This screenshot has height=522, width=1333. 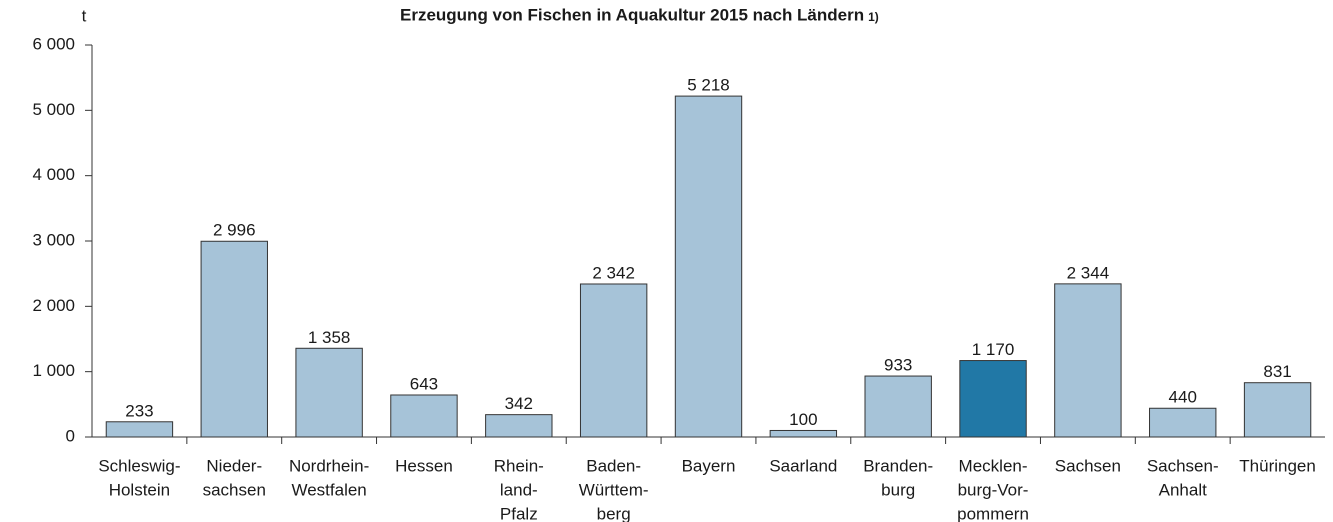 I want to click on x-tick-label: Thüringen, so click(x=1277, y=465).